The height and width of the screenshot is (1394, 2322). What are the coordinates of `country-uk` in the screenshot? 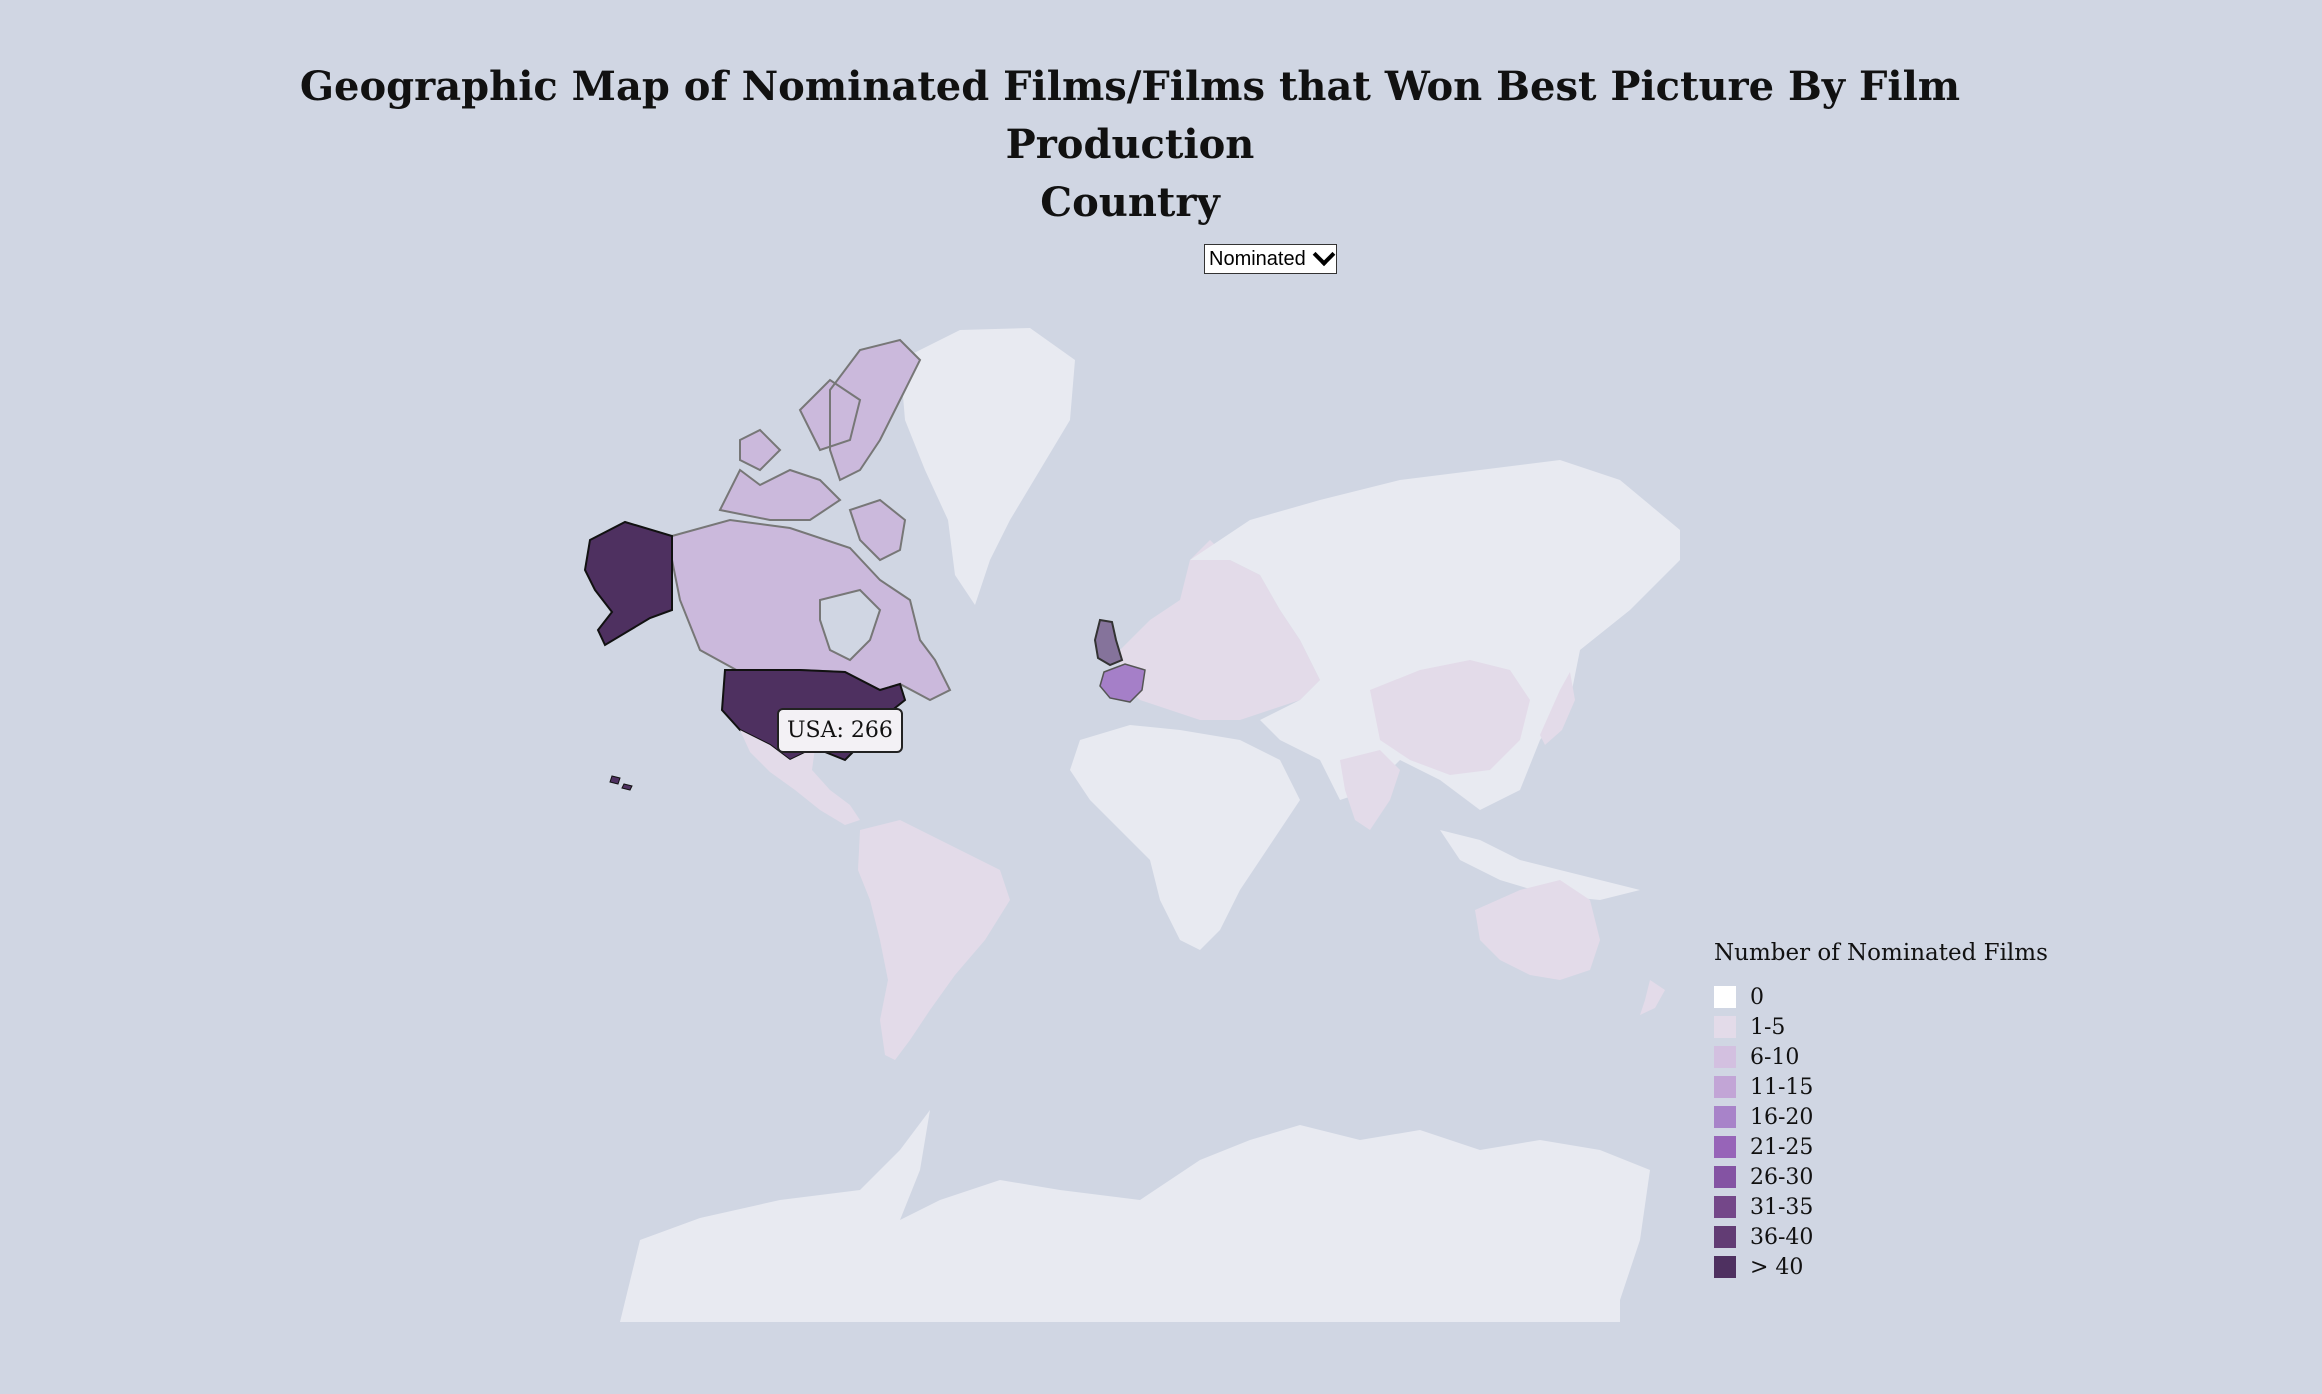 It's located at (1108, 642).